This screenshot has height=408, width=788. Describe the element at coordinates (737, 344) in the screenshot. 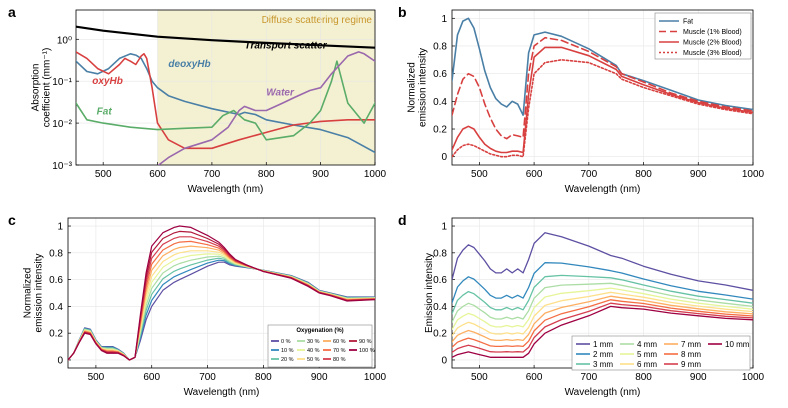

I see `panel-d-legend-label-9: 10 mm` at that location.